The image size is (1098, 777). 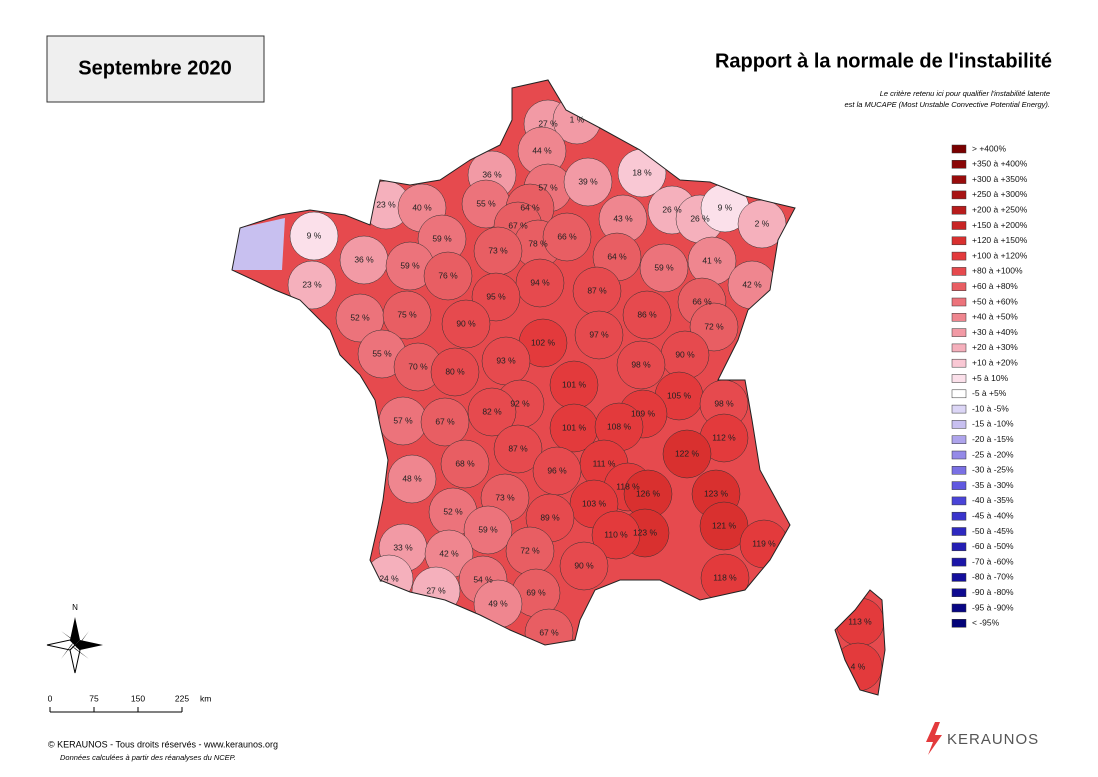 I want to click on department-label: 9 %, so click(x=725, y=207).